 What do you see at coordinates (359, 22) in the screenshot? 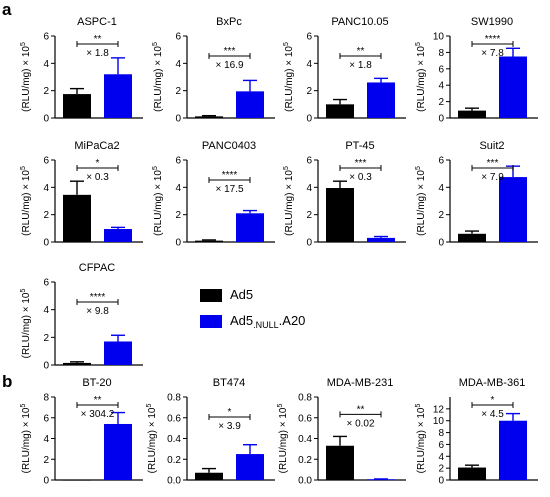
I see `chart-title: PANC10.05` at bounding box center [359, 22].